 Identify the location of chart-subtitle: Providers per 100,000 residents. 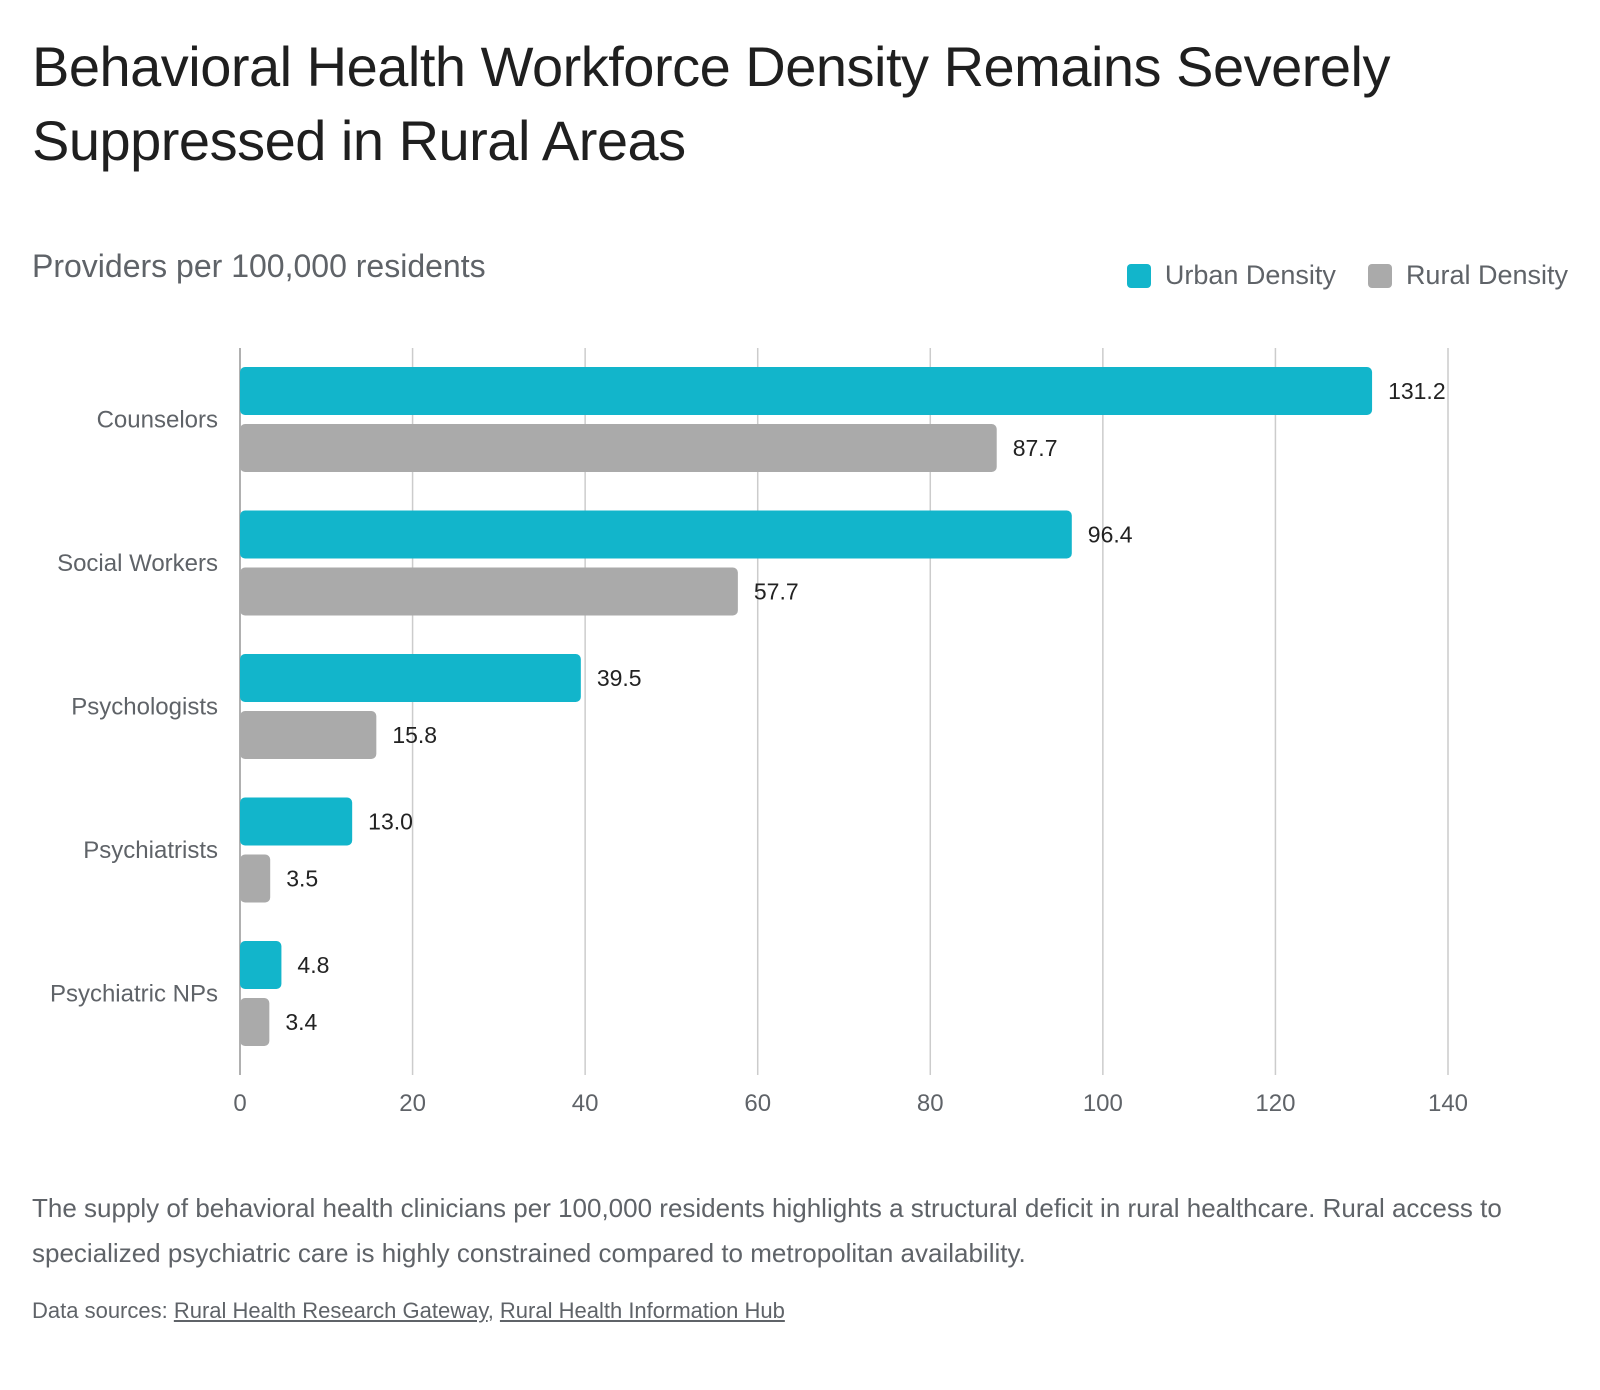
(259, 266).